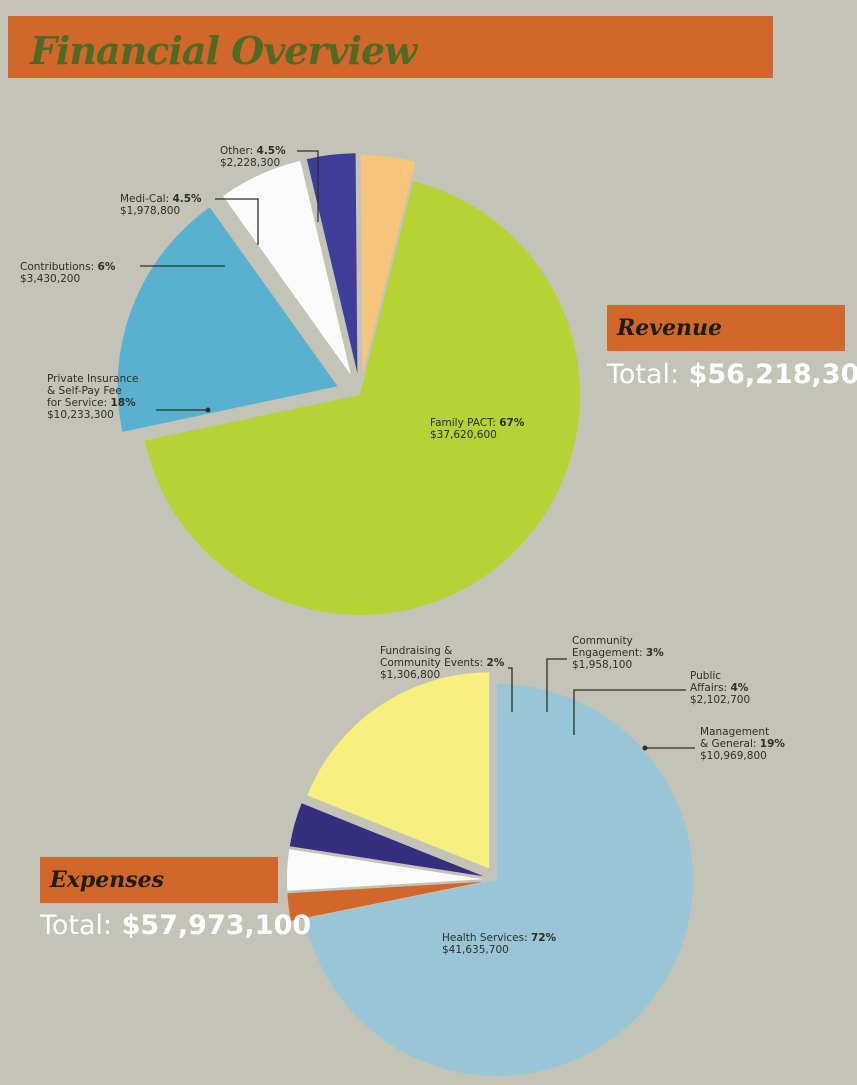  Describe the element at coordinates (398, 770) in the screenshot. I see `expenses-pie-slice-management-general` at that location.